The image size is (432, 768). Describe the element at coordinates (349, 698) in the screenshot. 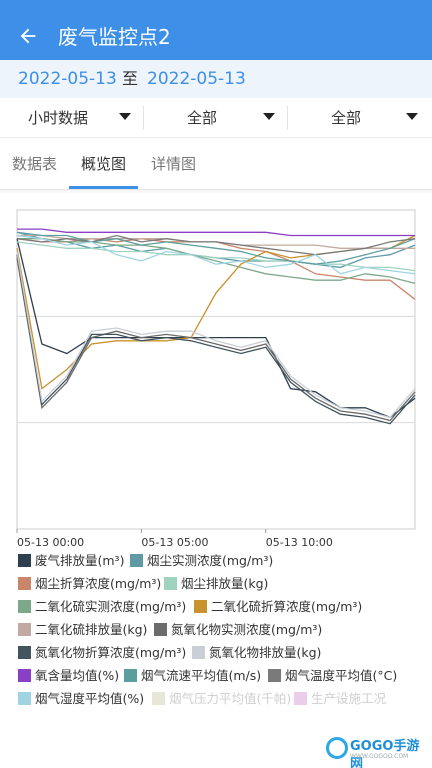

I see `legend-label: 生产设施工况` at that location.